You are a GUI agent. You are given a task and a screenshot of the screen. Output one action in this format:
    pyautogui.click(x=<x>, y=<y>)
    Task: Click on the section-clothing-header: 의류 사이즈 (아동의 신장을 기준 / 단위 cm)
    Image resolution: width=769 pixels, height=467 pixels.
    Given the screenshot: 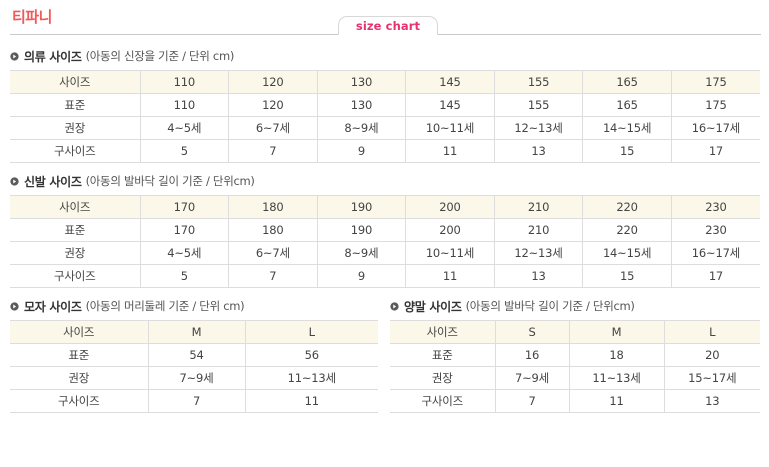 What is the action you would take?
    pyautogui.click(x=384, y=56)
    